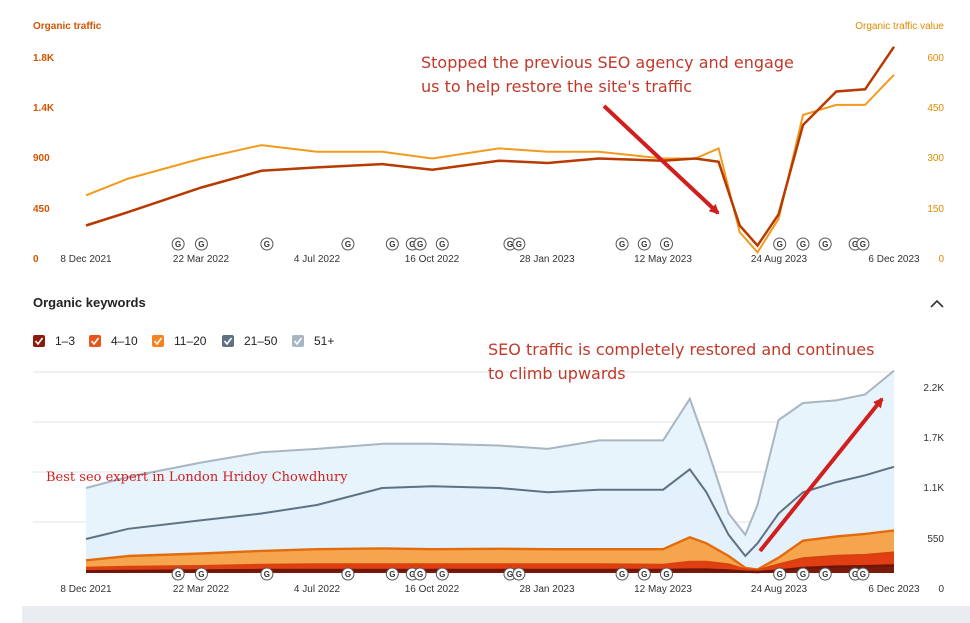 This screenshot has width=970, height=623. I want to click on right-tick-label: 1.7K, so click(933, 438).